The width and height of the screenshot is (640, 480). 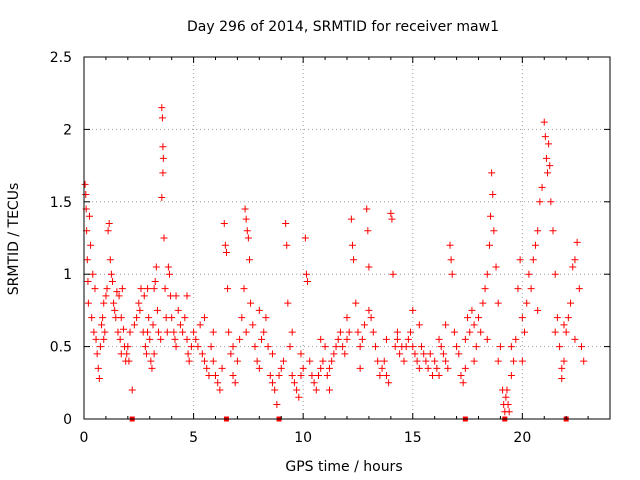 I want to click on y-tick-label: 1.5, so click(x=61, y=203).